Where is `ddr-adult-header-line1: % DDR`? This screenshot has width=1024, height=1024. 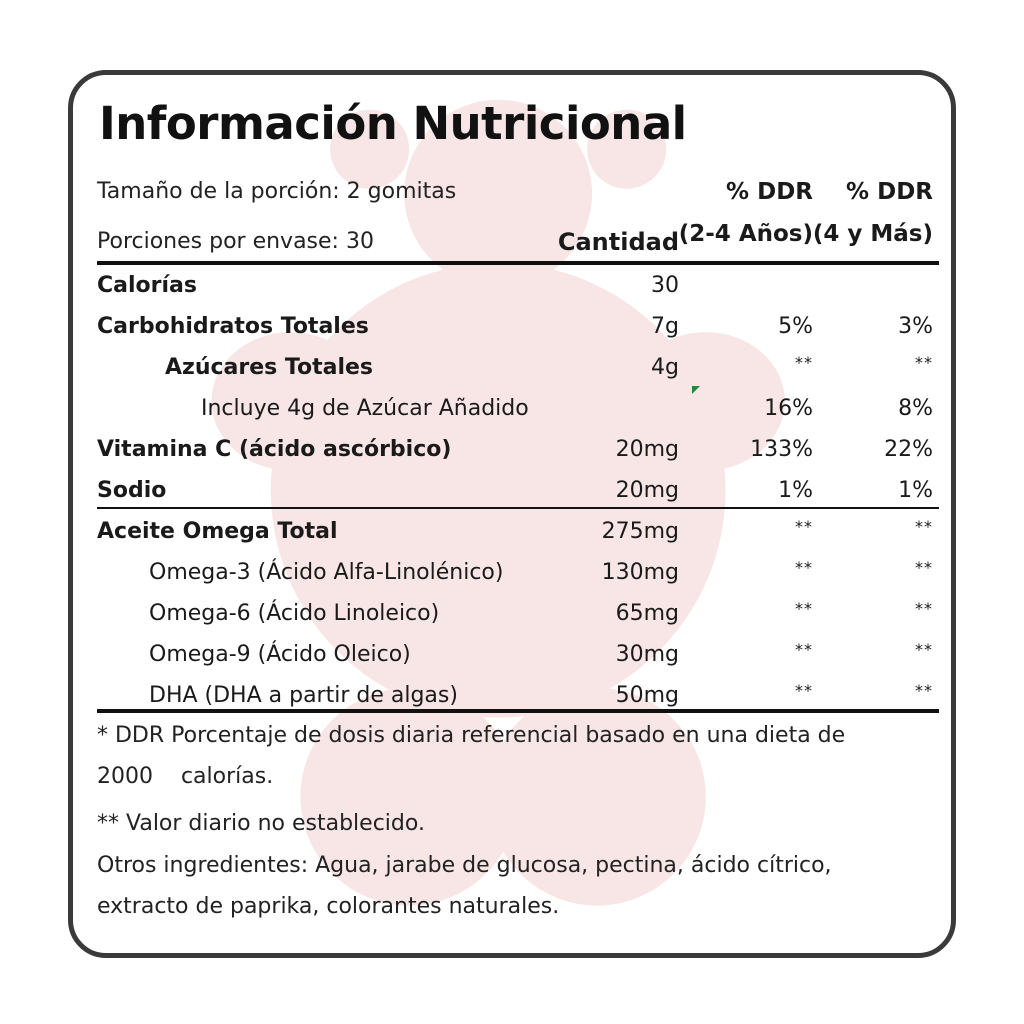
ddr-adult-header-line1: % DDR is located at coordinates (889, 192).